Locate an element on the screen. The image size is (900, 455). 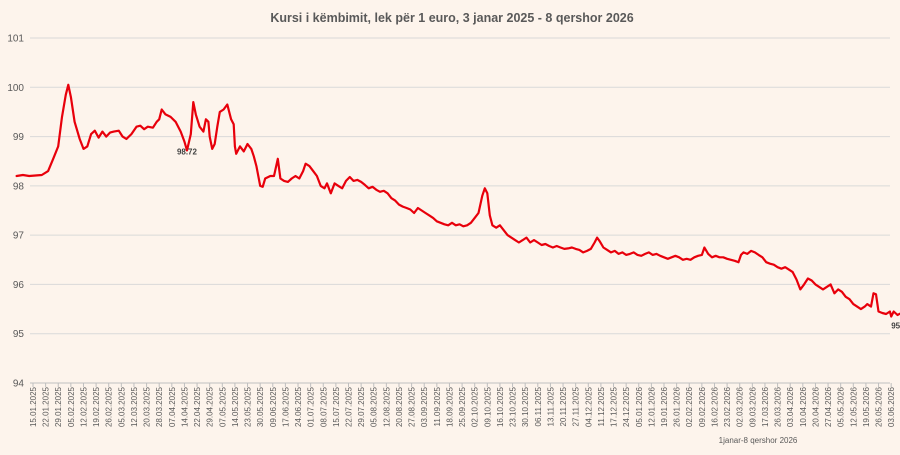
x-tick-label: 10.04.2026 is located at coordinates (803, 406).